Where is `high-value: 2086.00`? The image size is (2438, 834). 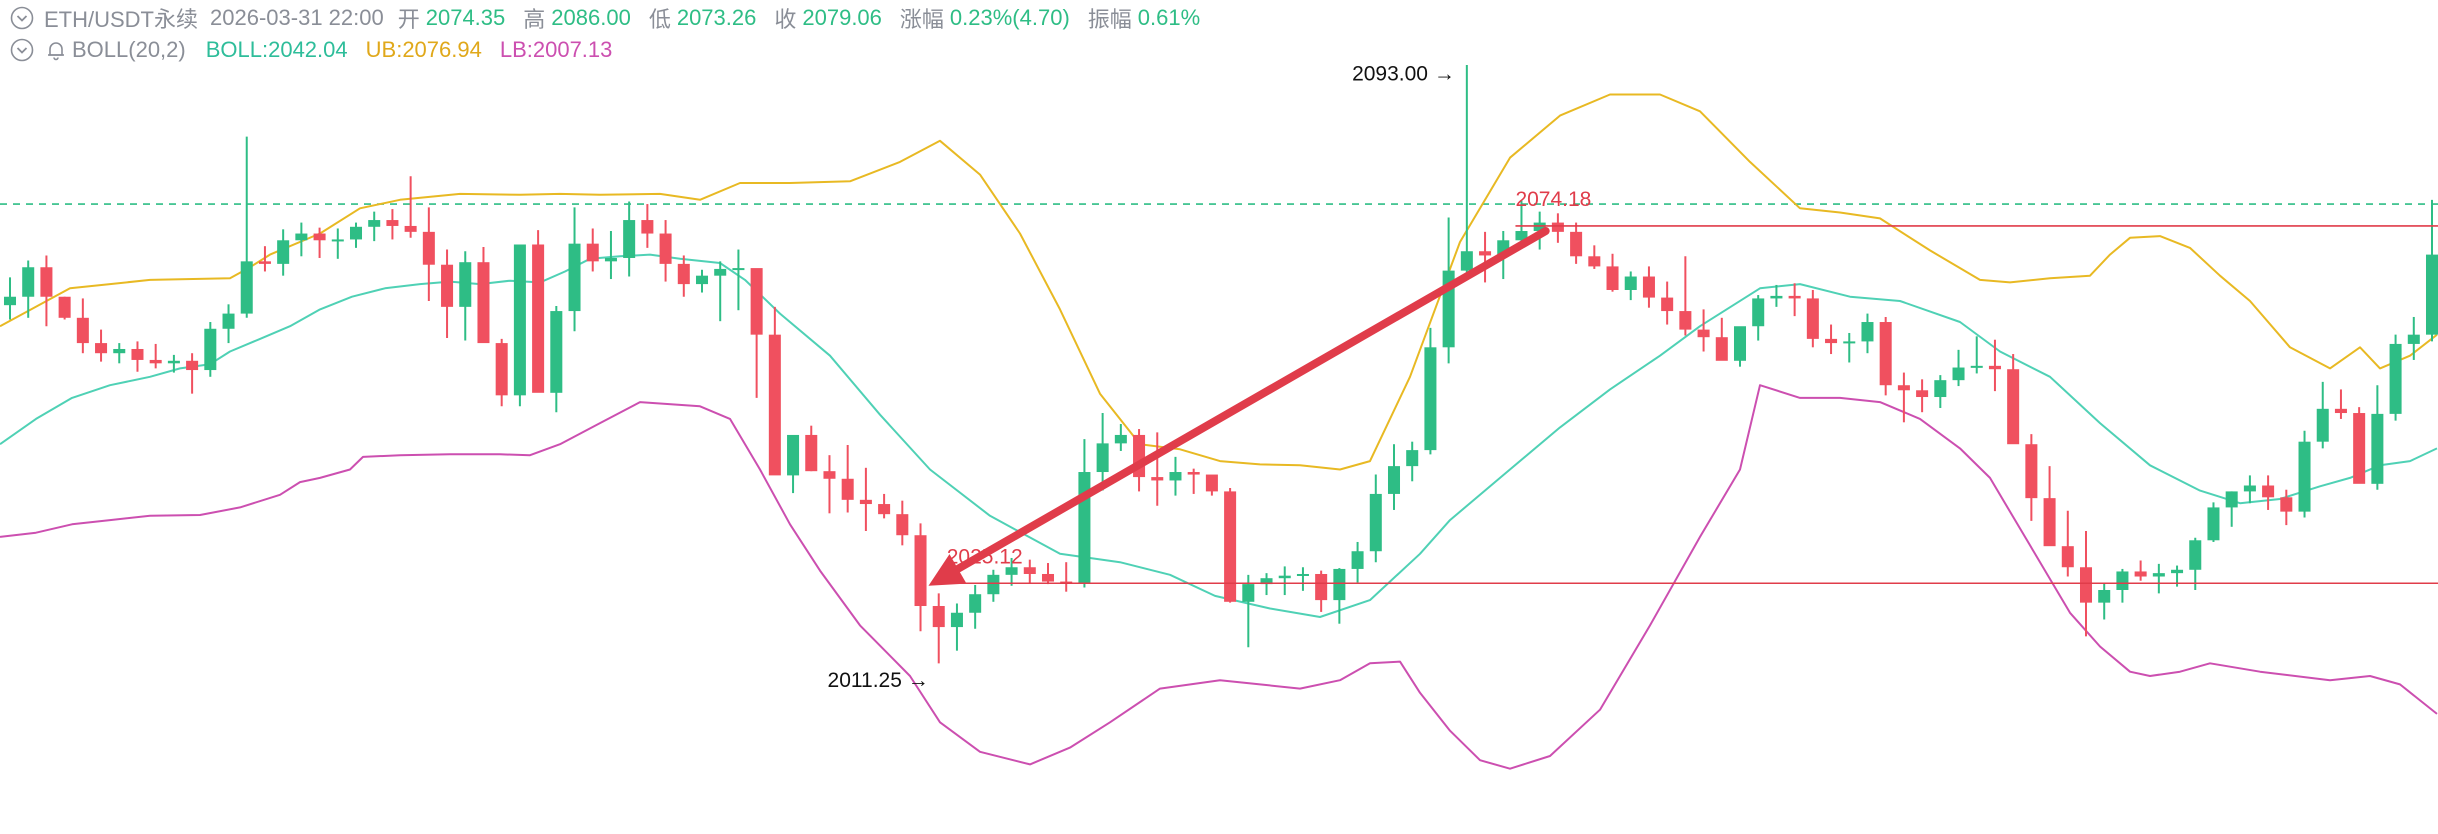
high-value: 2086.00 is located at coordinates (591, 17).